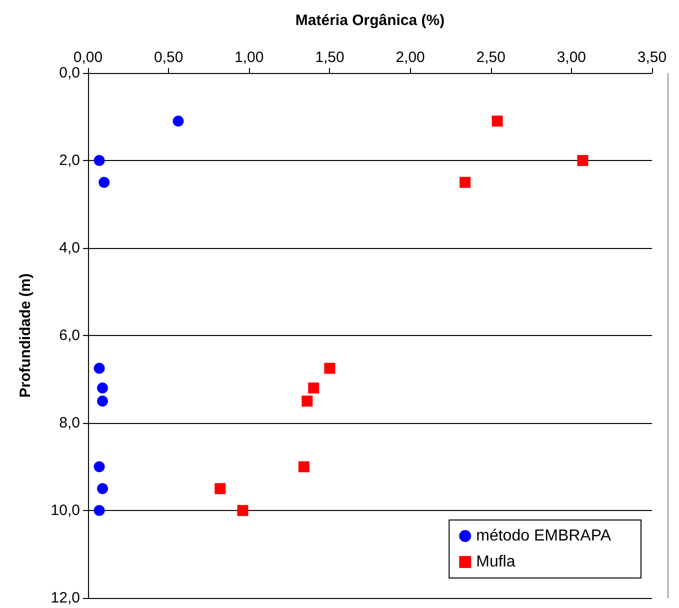 This screenshot has width=679, height=608. What do you see at coordinates (88, 57) in the screenshot?
I see `x-tick-label: 0,00` at bounding box center [88, 57].